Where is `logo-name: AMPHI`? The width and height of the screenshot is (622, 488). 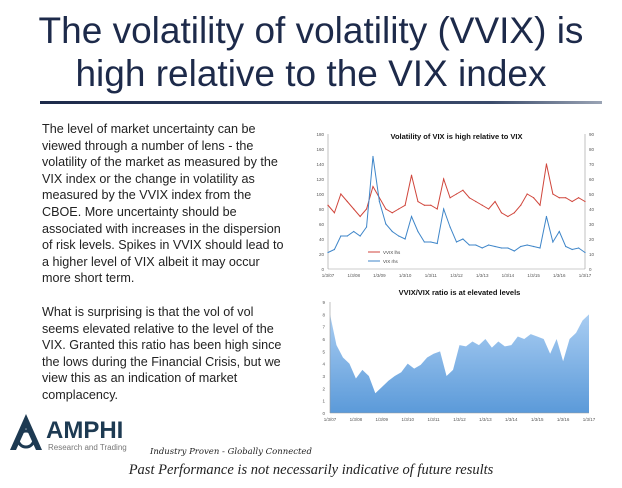 logo-name: AMPHI is located at coordinates (84, 430).